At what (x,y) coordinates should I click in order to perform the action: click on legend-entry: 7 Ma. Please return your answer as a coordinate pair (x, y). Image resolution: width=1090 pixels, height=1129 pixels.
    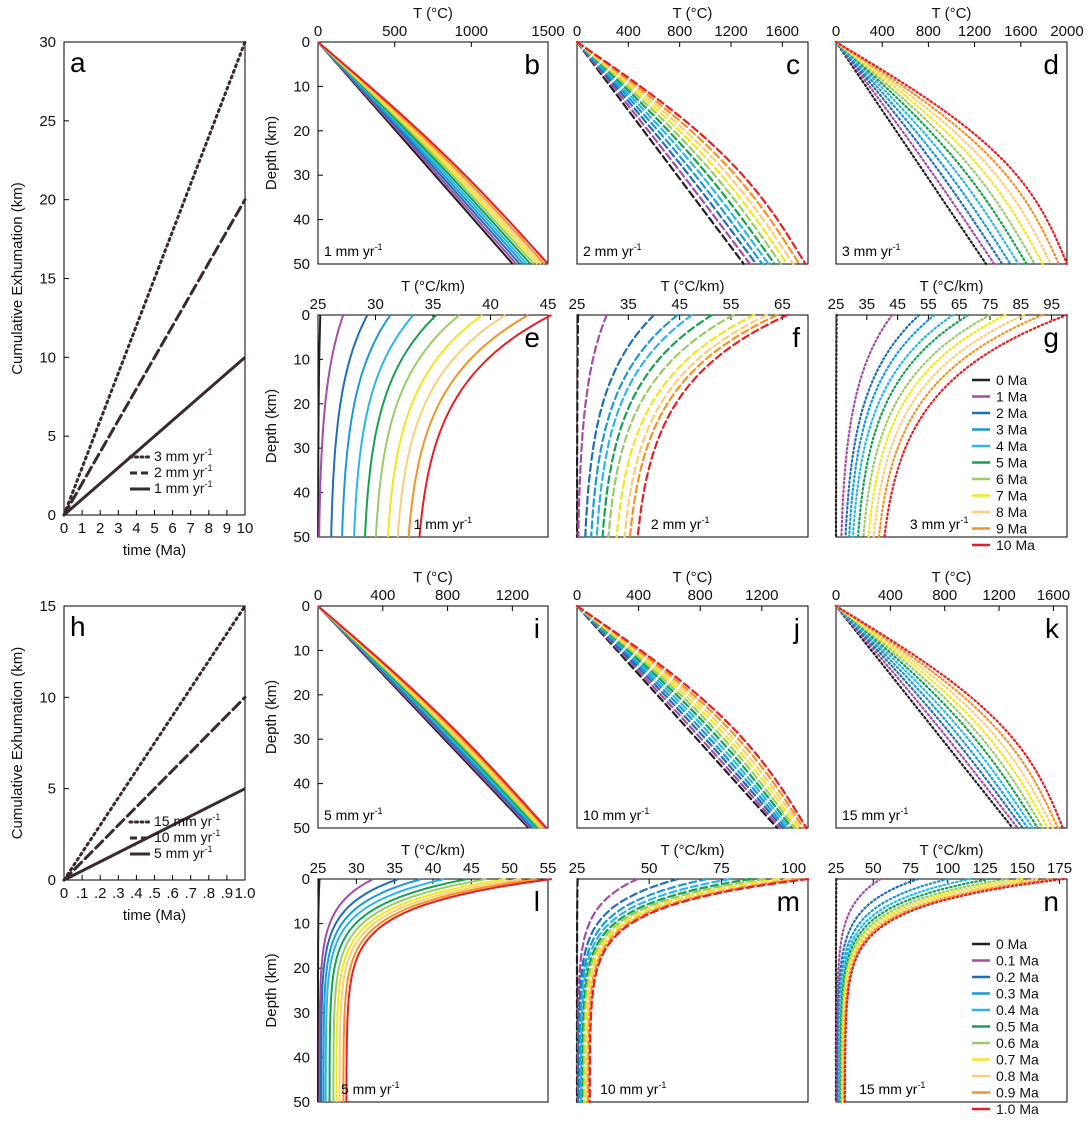
    Looking at the image, I should click on (1011, 496).